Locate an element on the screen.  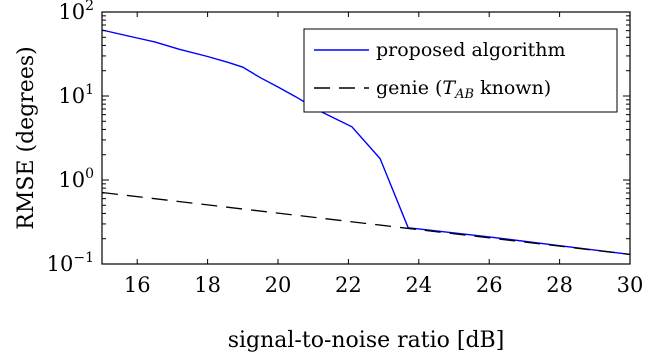
y-tick-label: 102 is located at coordinates (76, 12).